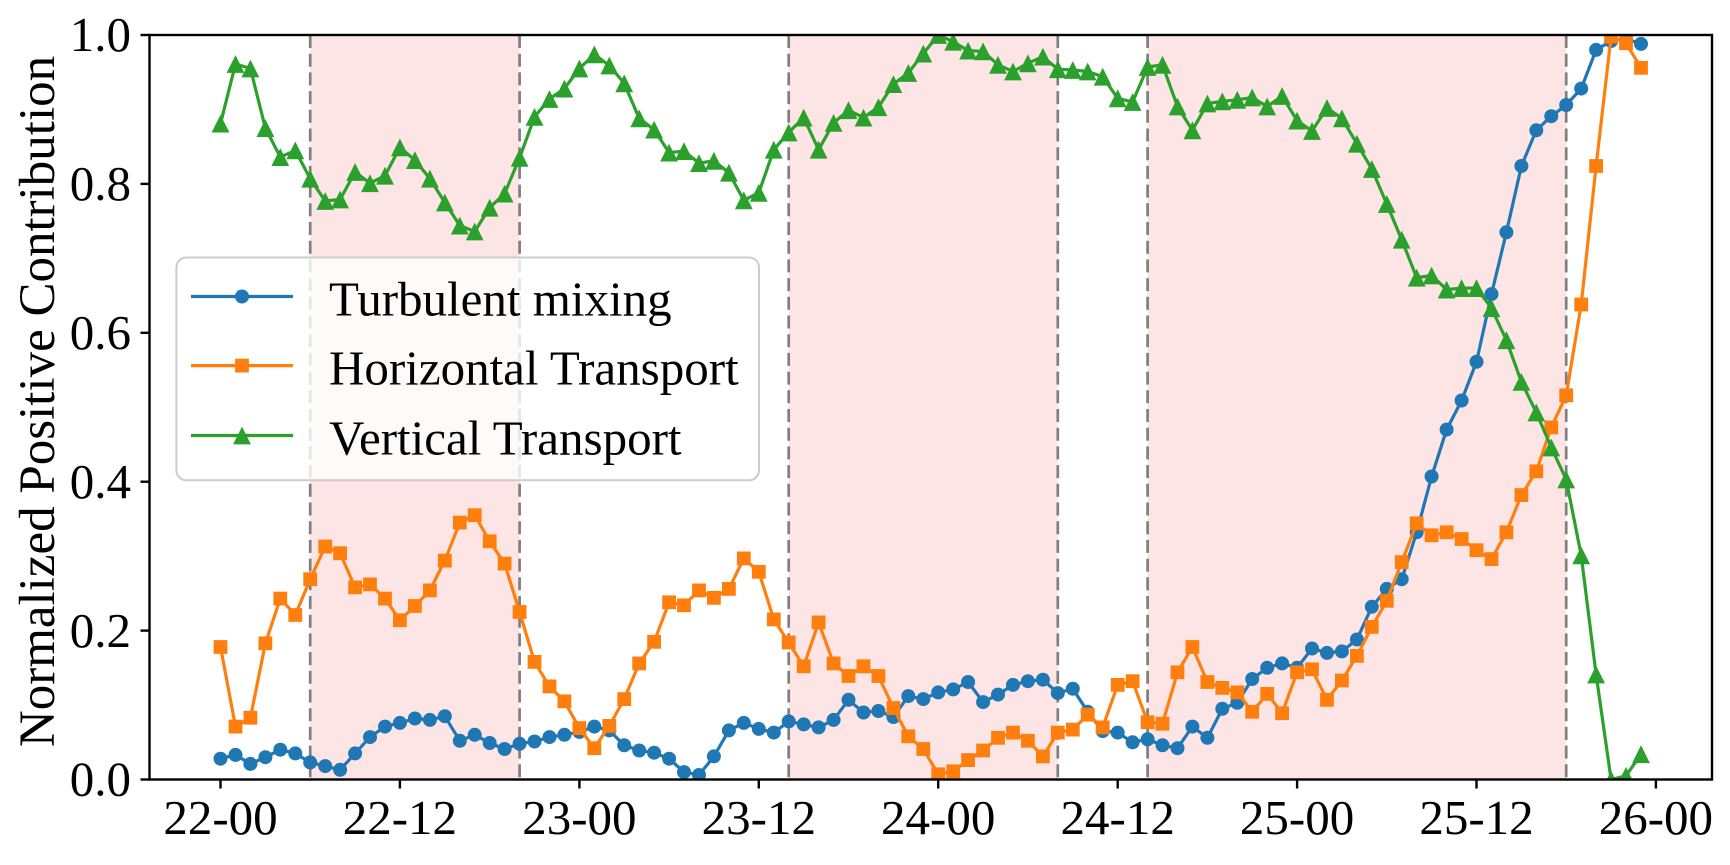 The height and width of the screenshot is (865, 1730). I want to click on svg-text:Normalized Positive Contributi: Normalized Positive Contribution, so click(38, 401).